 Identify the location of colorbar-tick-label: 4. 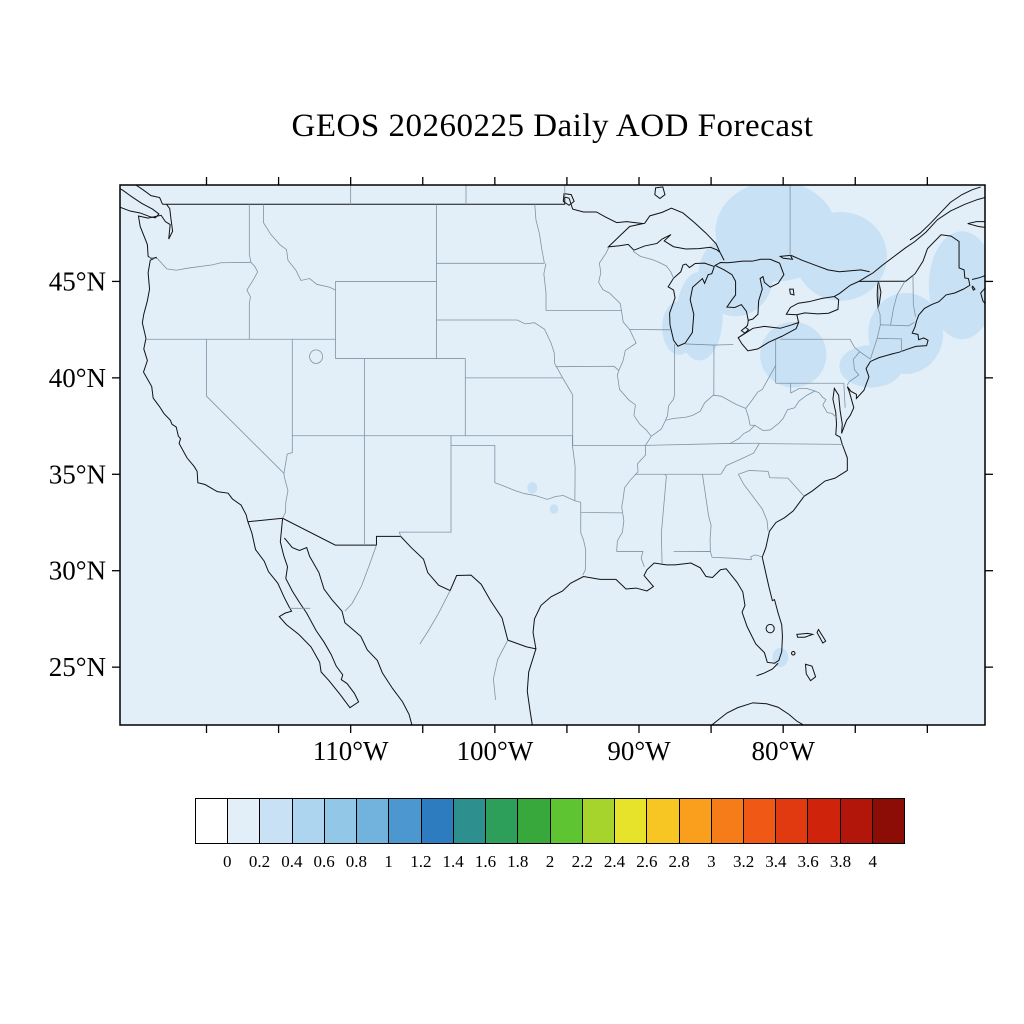
(872, 861).